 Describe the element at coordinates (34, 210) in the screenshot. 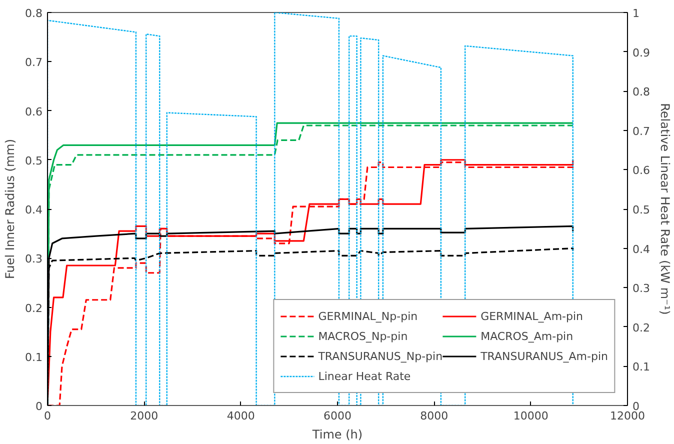

I see `y-tick-label: 0.4` at that location.